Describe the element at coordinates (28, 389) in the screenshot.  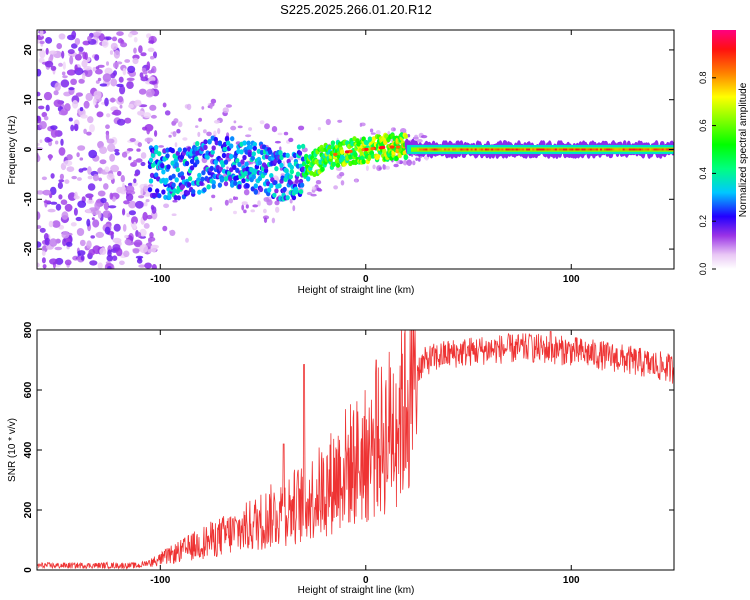
I see `y-tick-label: 600` at that location.